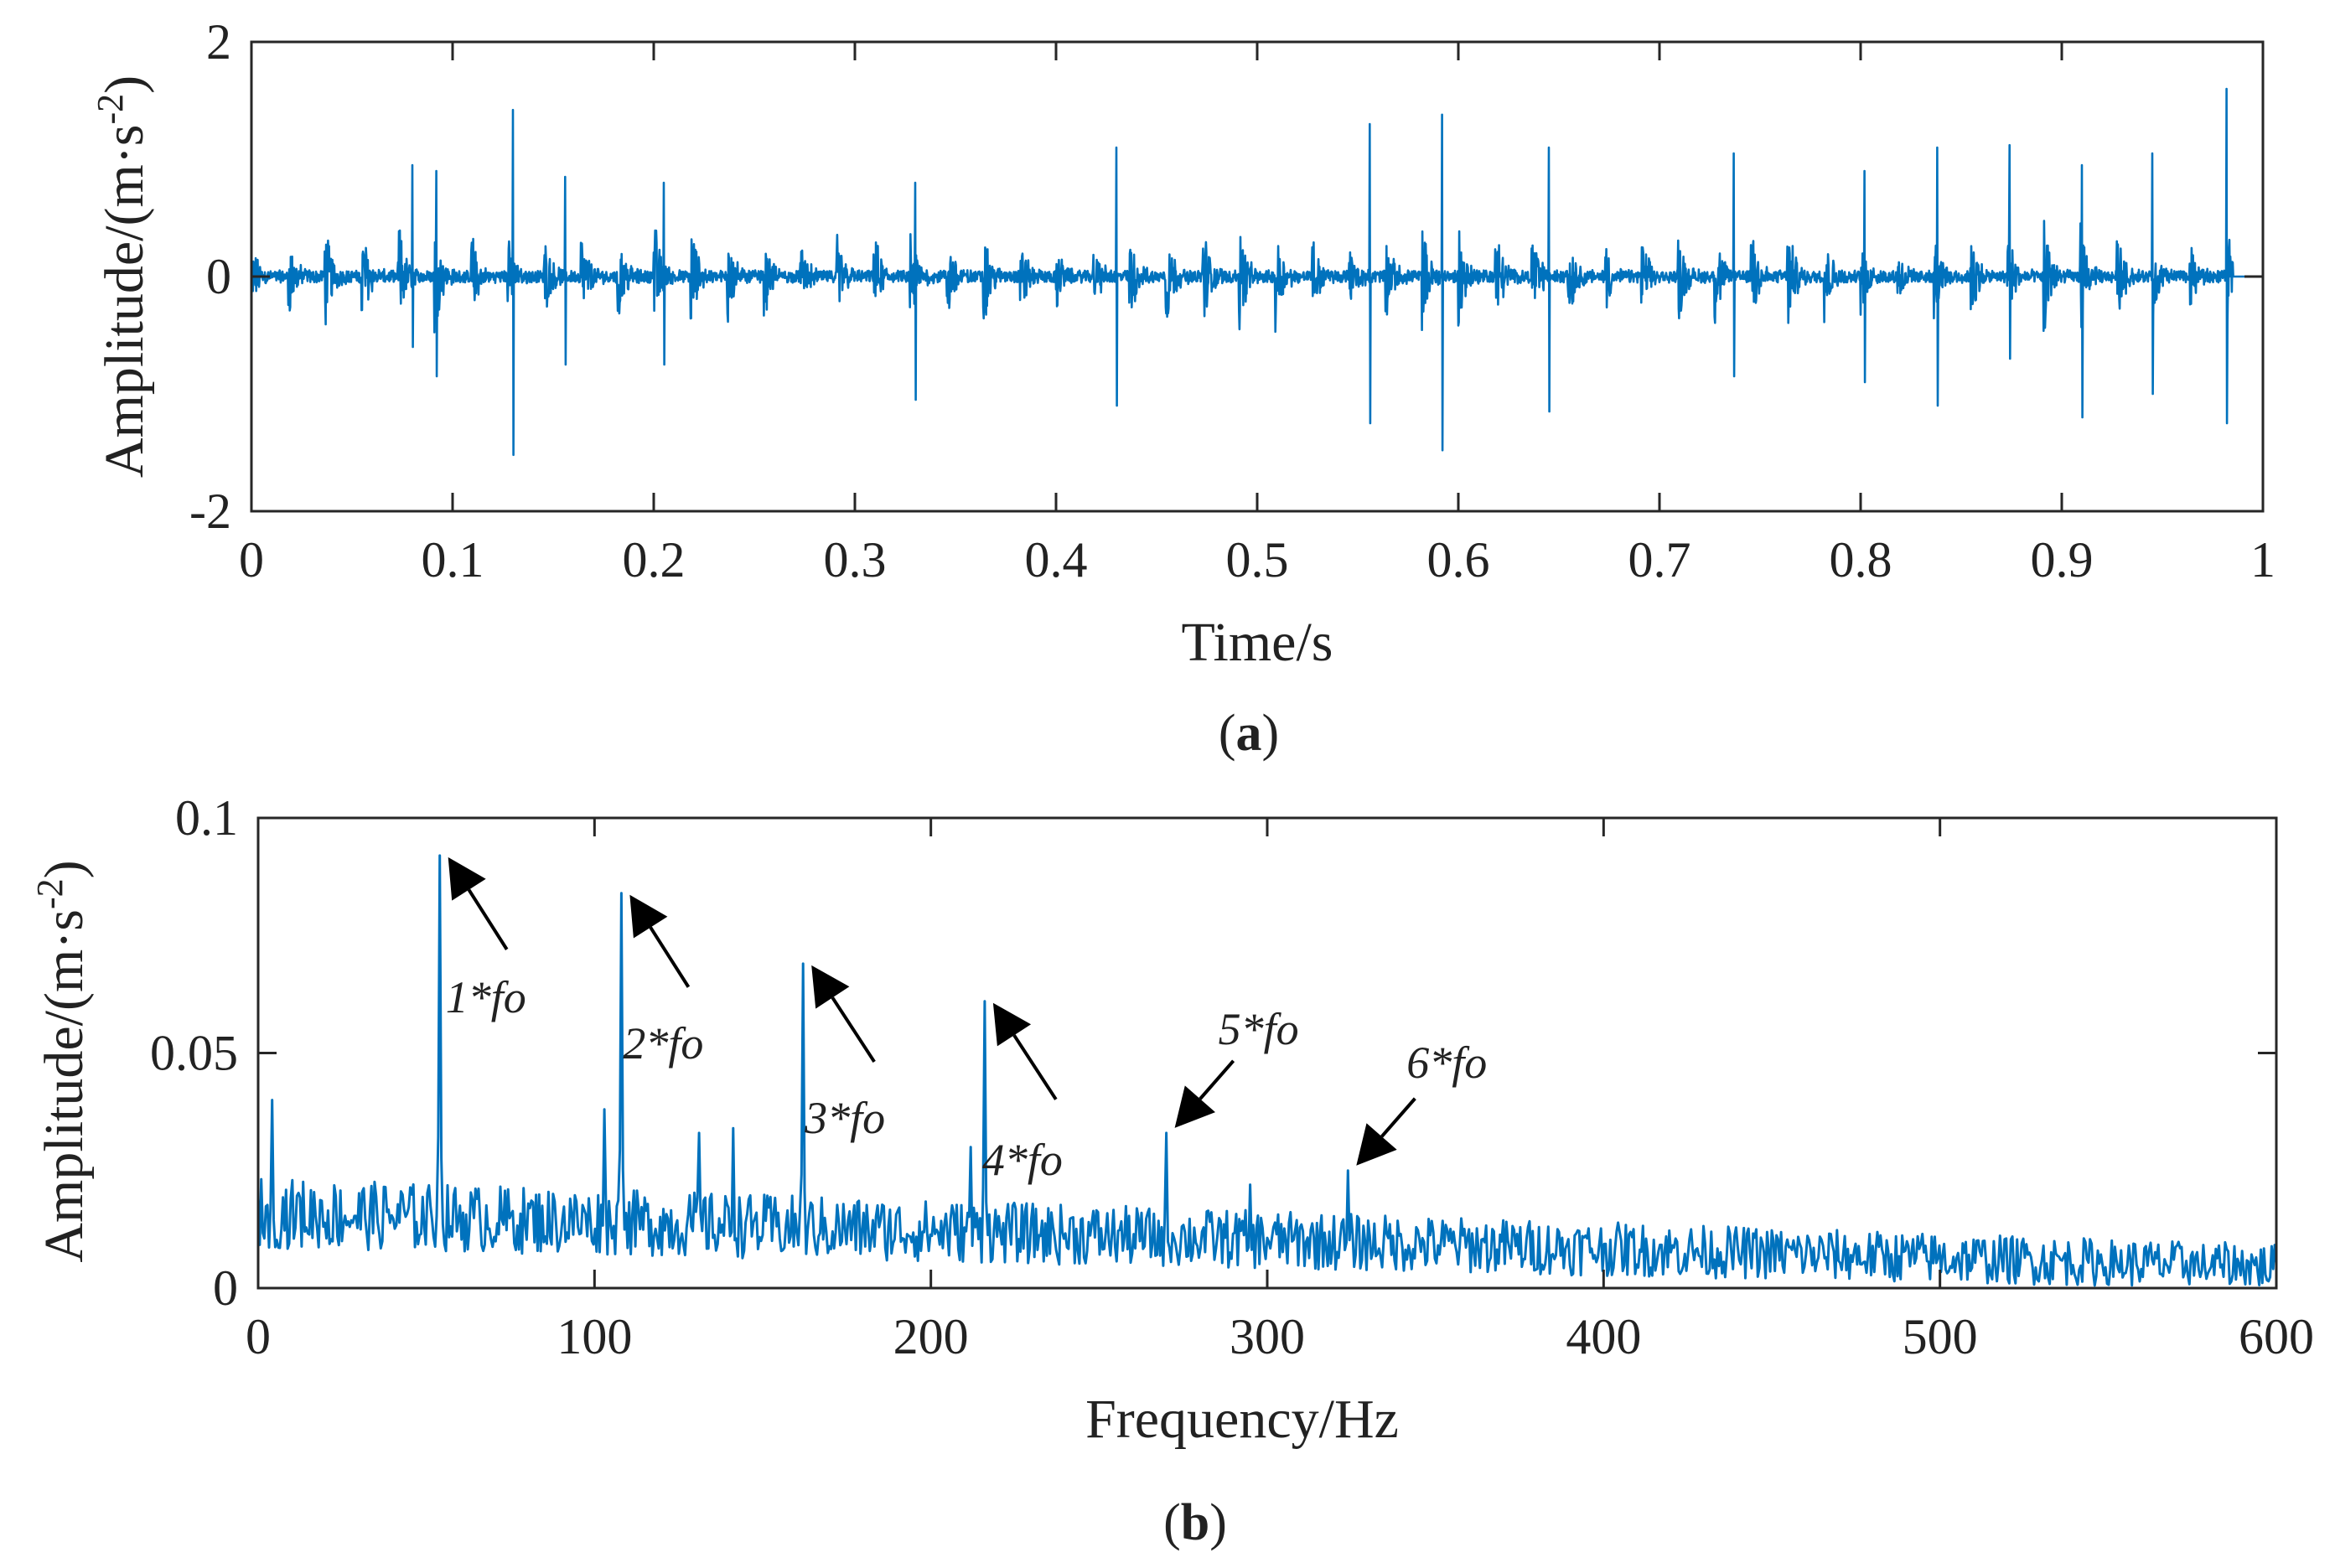 Image resolution: width=2335 pixels, height=1568 pixels. Describe the element at coordinates (210, 512) in the screenshot. I see `panel-a-y-tick-label: -2` at that location.